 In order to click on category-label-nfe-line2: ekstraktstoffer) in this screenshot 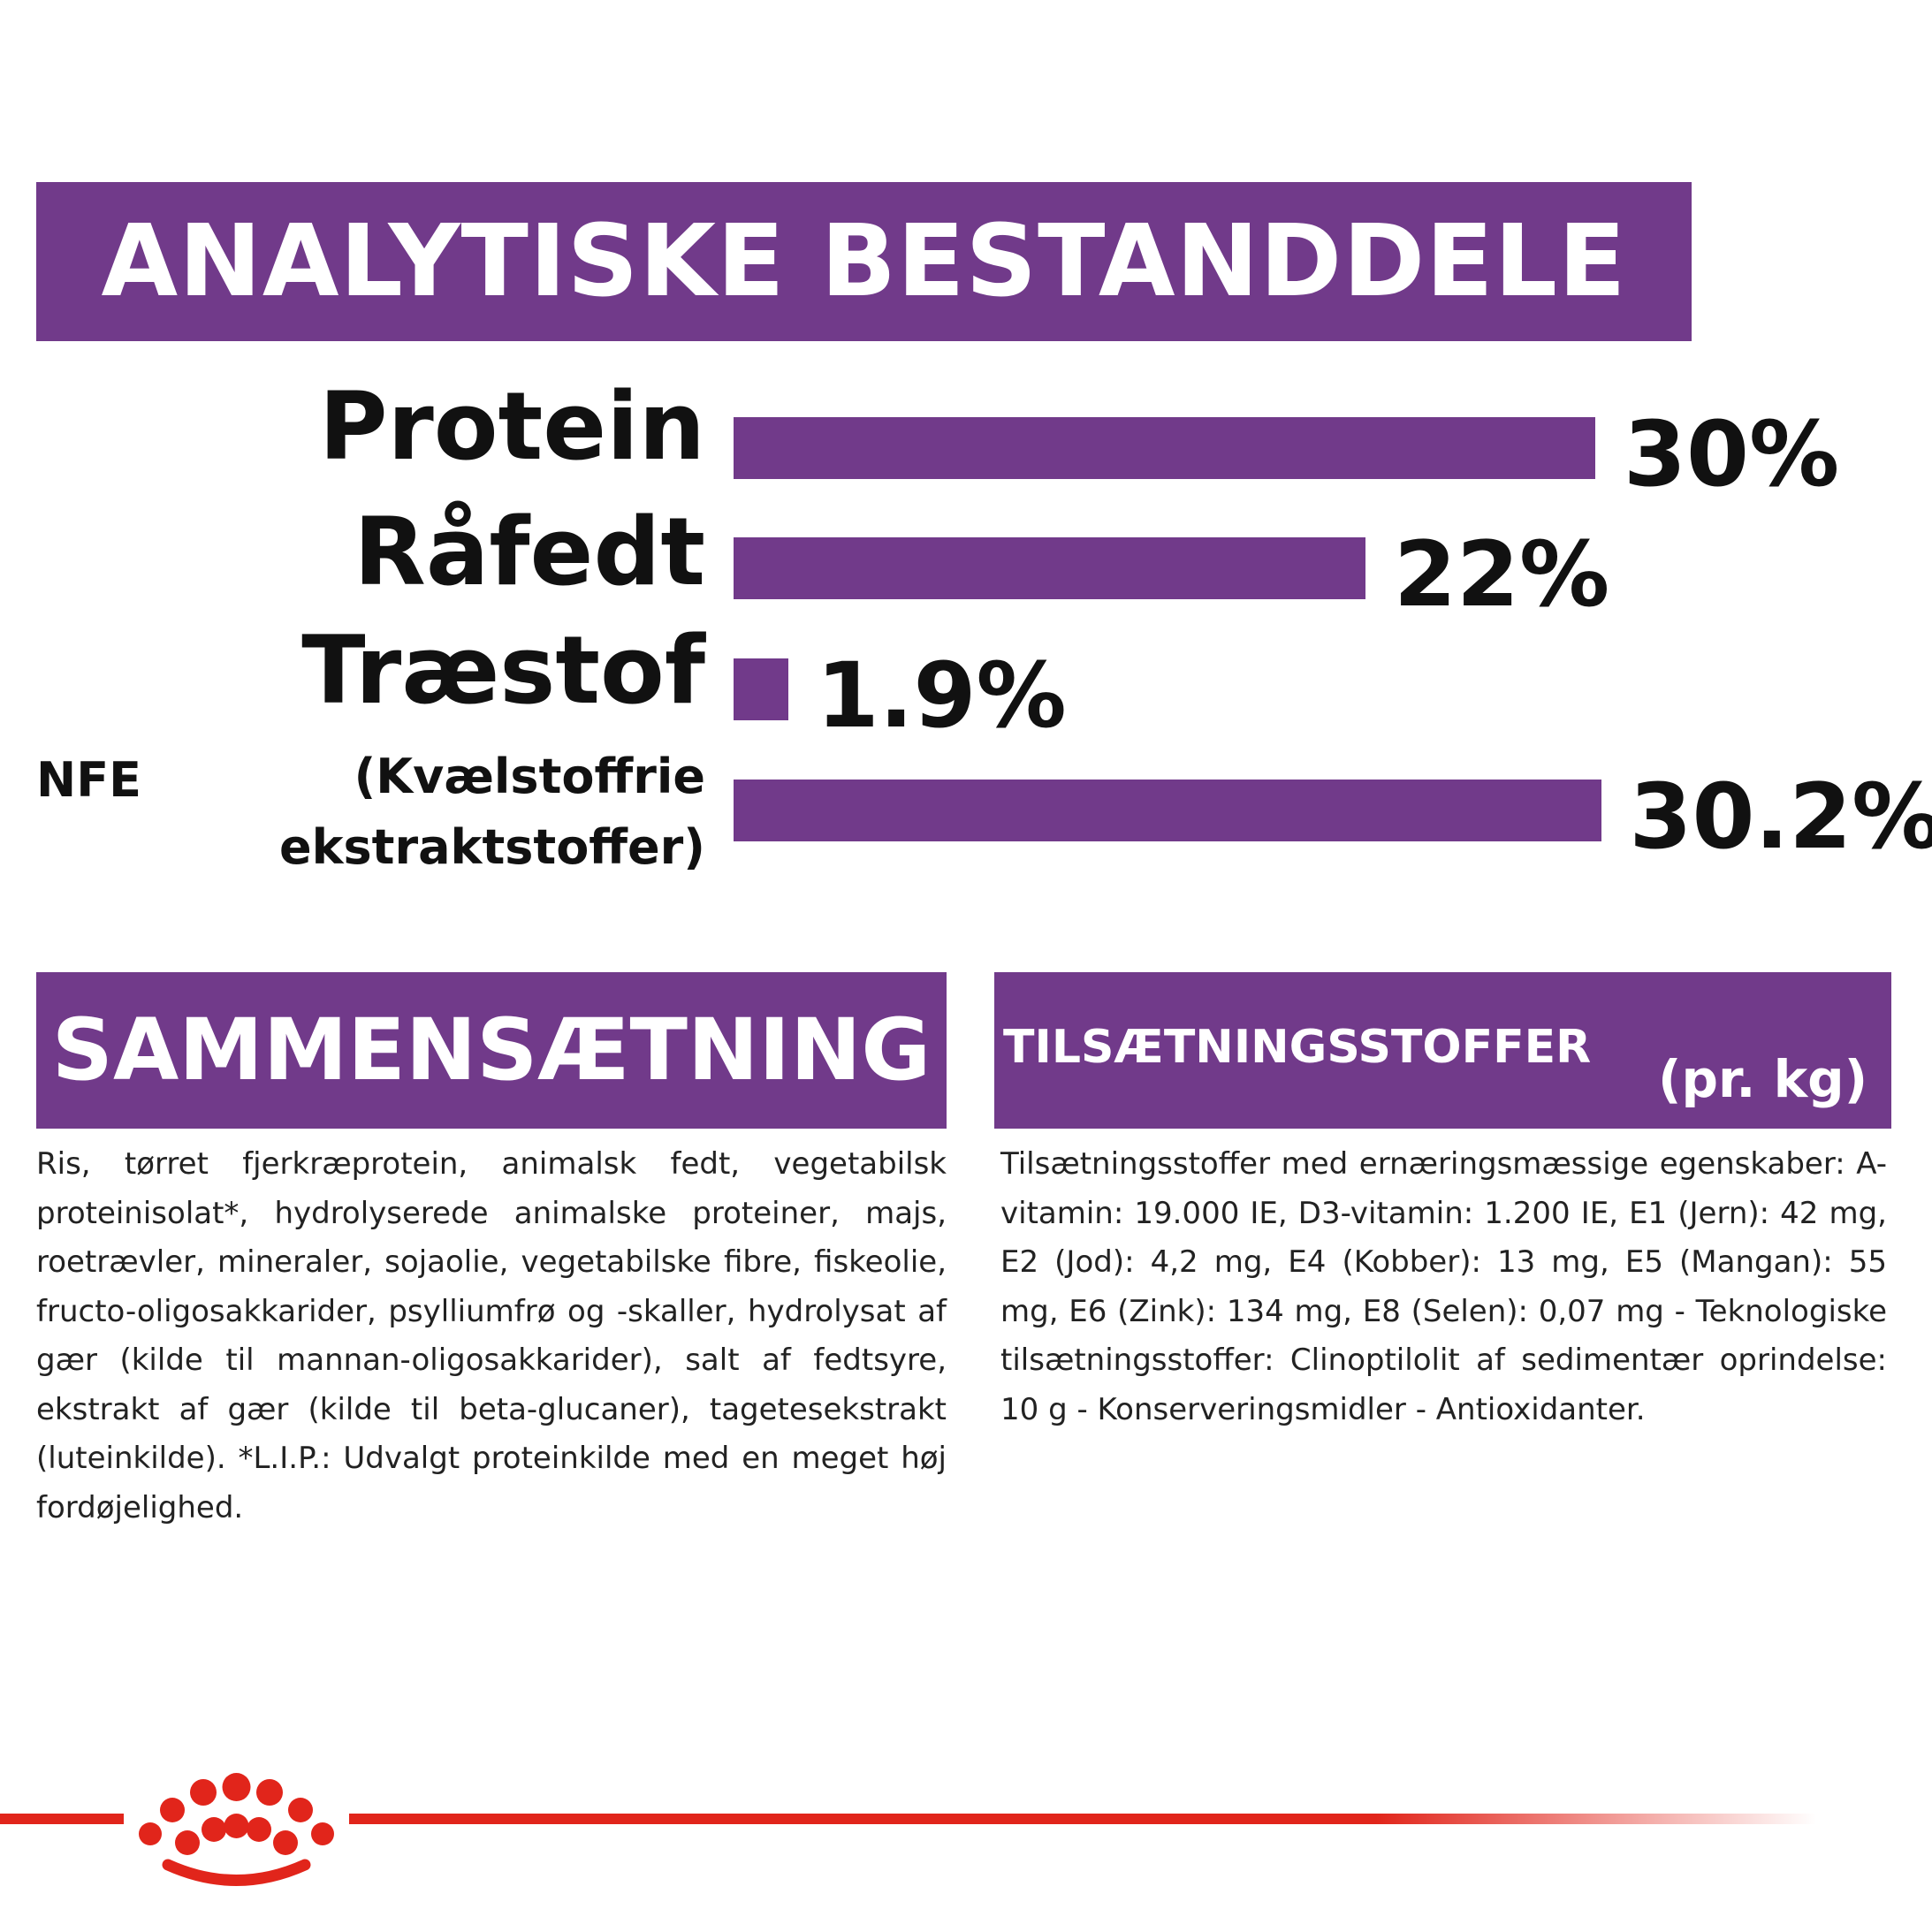, I will do `click(492, 847)`.